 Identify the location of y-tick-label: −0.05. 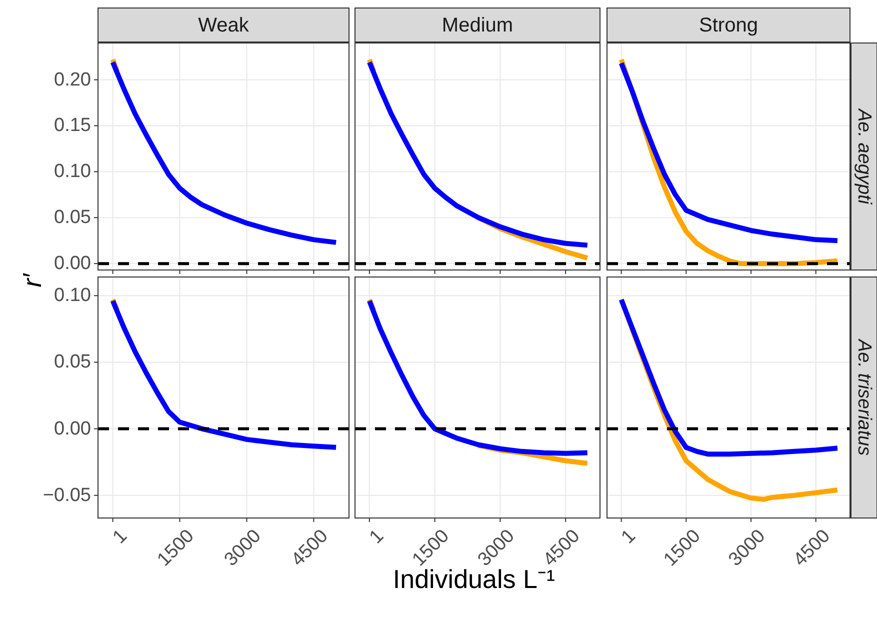
(66, 495).